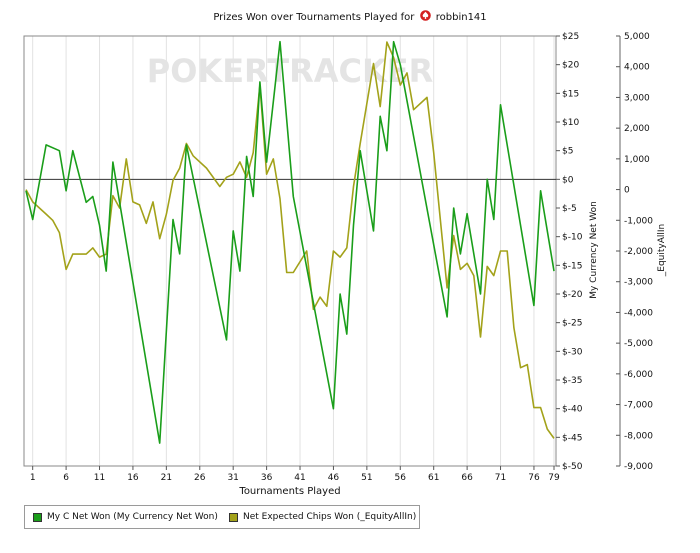  I want to click on y-tick-label-chips: -1,000, so click(638, 221).